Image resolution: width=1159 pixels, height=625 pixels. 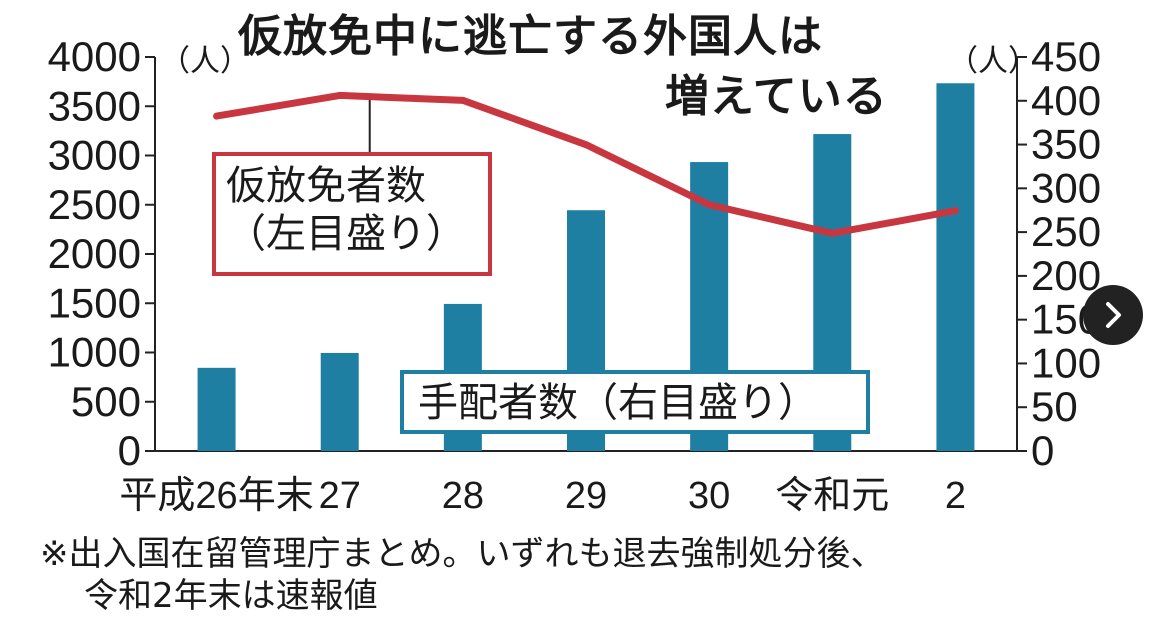 What do you see at coordinates (94, 105) in the screenshot?
I see `left-tick-label-7: 3500` at bounding box center [94, 105].